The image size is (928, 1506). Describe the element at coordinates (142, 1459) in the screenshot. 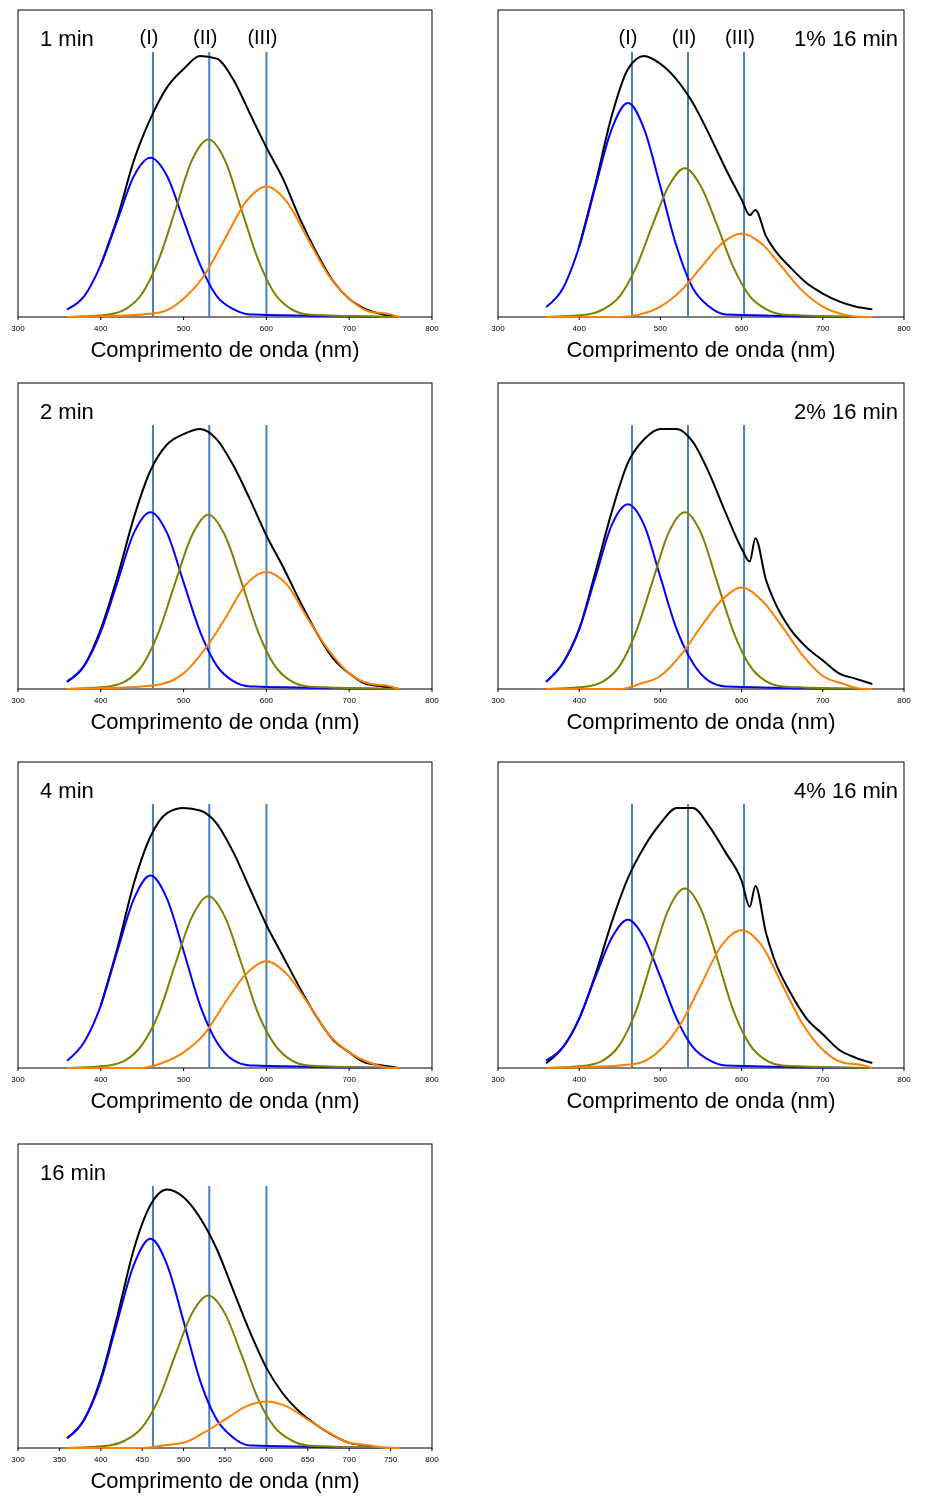

I see `x-tick-label: 450` at that location.